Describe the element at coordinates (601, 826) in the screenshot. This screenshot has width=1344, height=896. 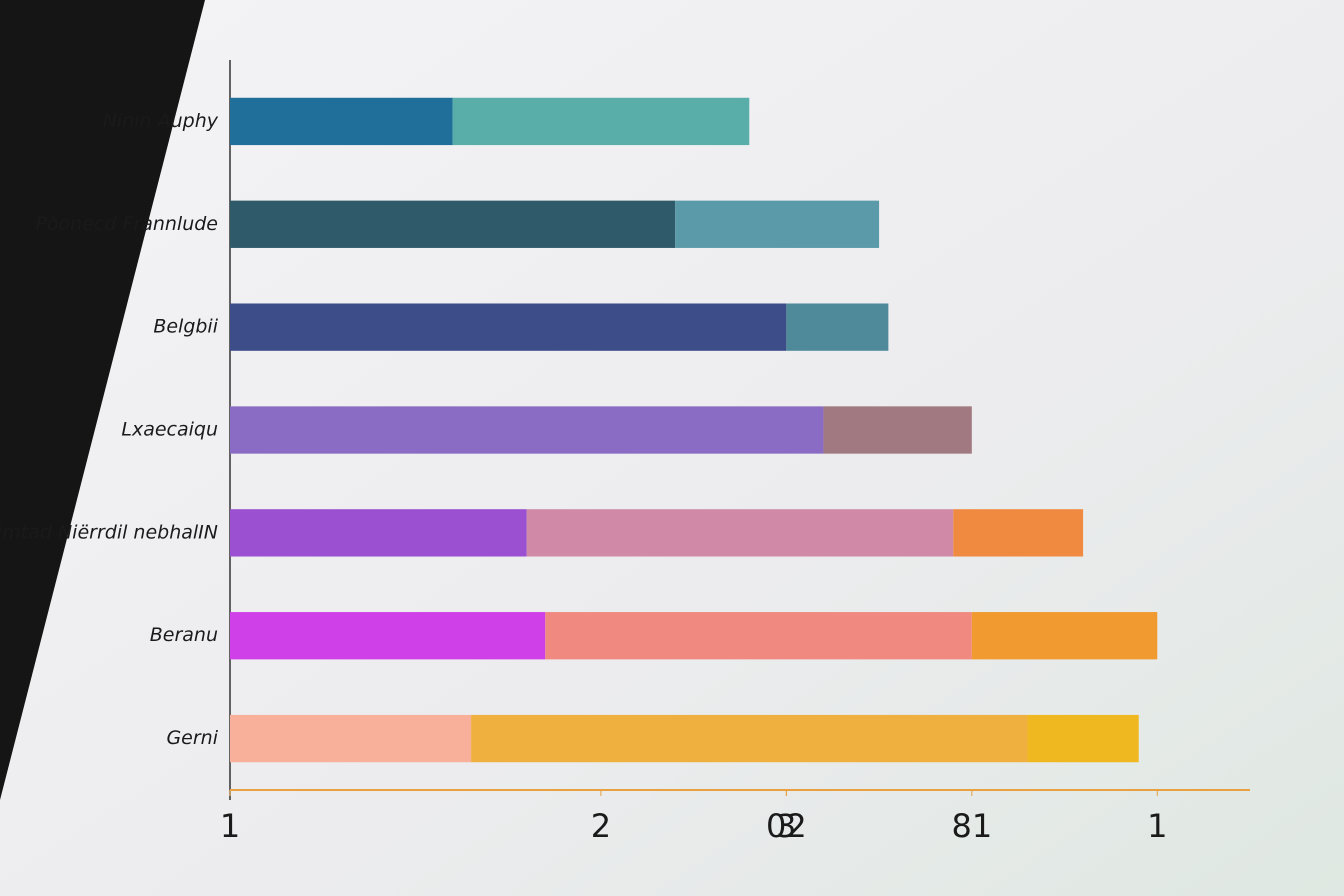
I see `x-tick-label: 2` at that location.